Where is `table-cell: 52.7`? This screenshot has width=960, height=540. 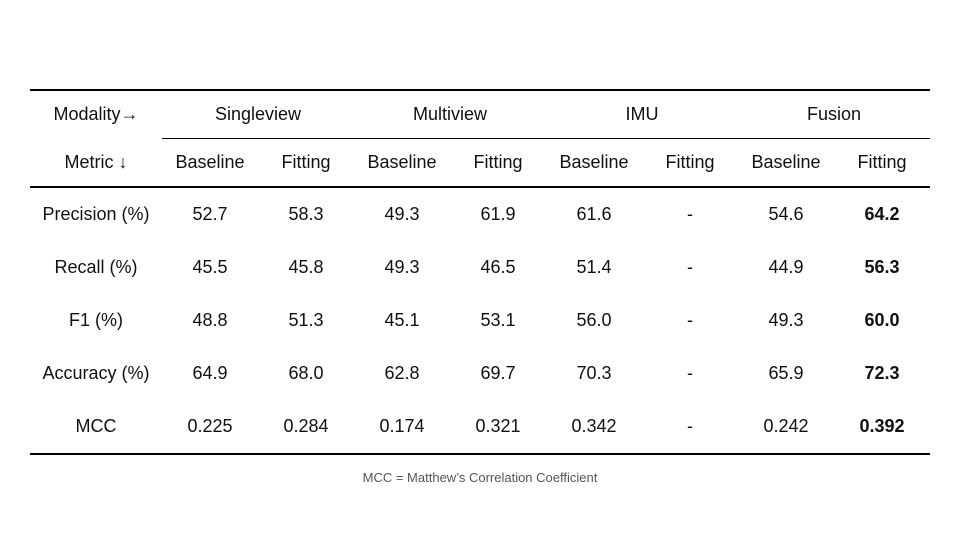 table-cell: 52.7 is located at coordinates (210, 214).